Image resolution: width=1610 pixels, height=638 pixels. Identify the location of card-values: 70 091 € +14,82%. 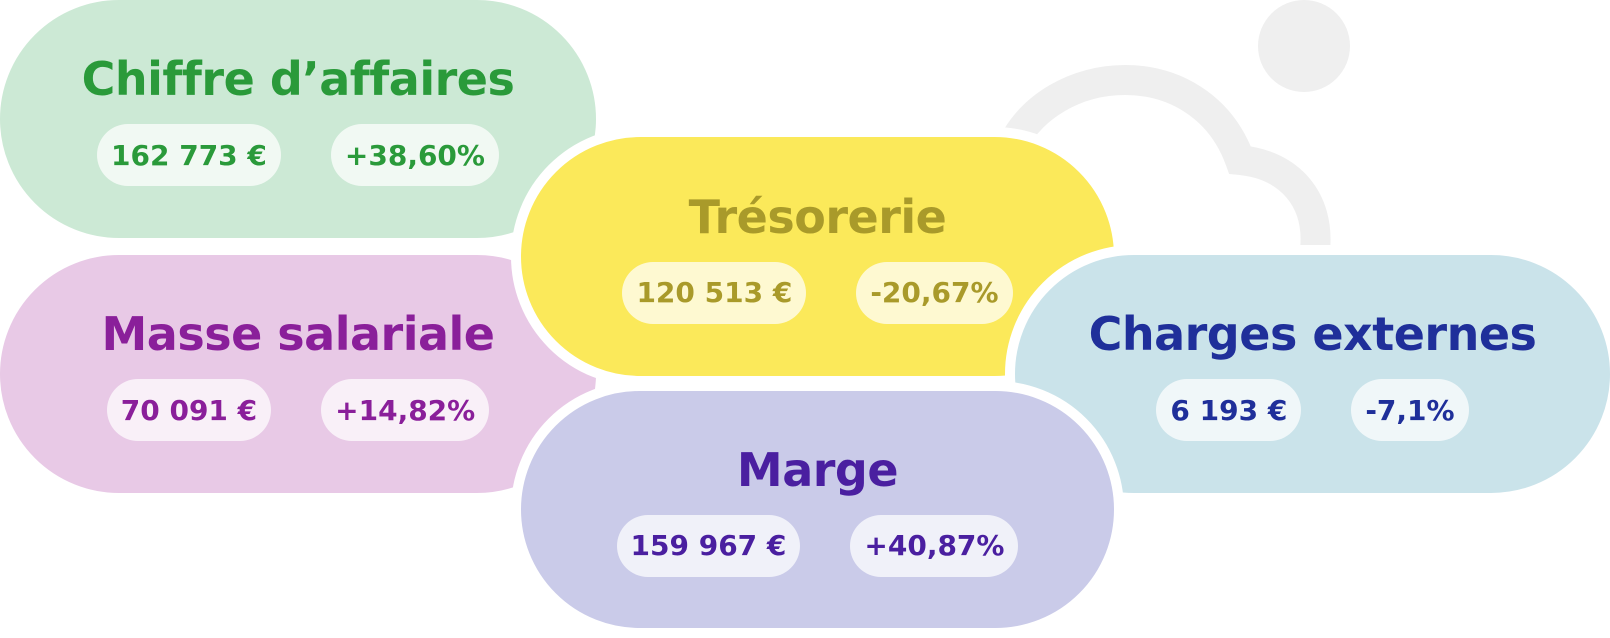
(298, 410).